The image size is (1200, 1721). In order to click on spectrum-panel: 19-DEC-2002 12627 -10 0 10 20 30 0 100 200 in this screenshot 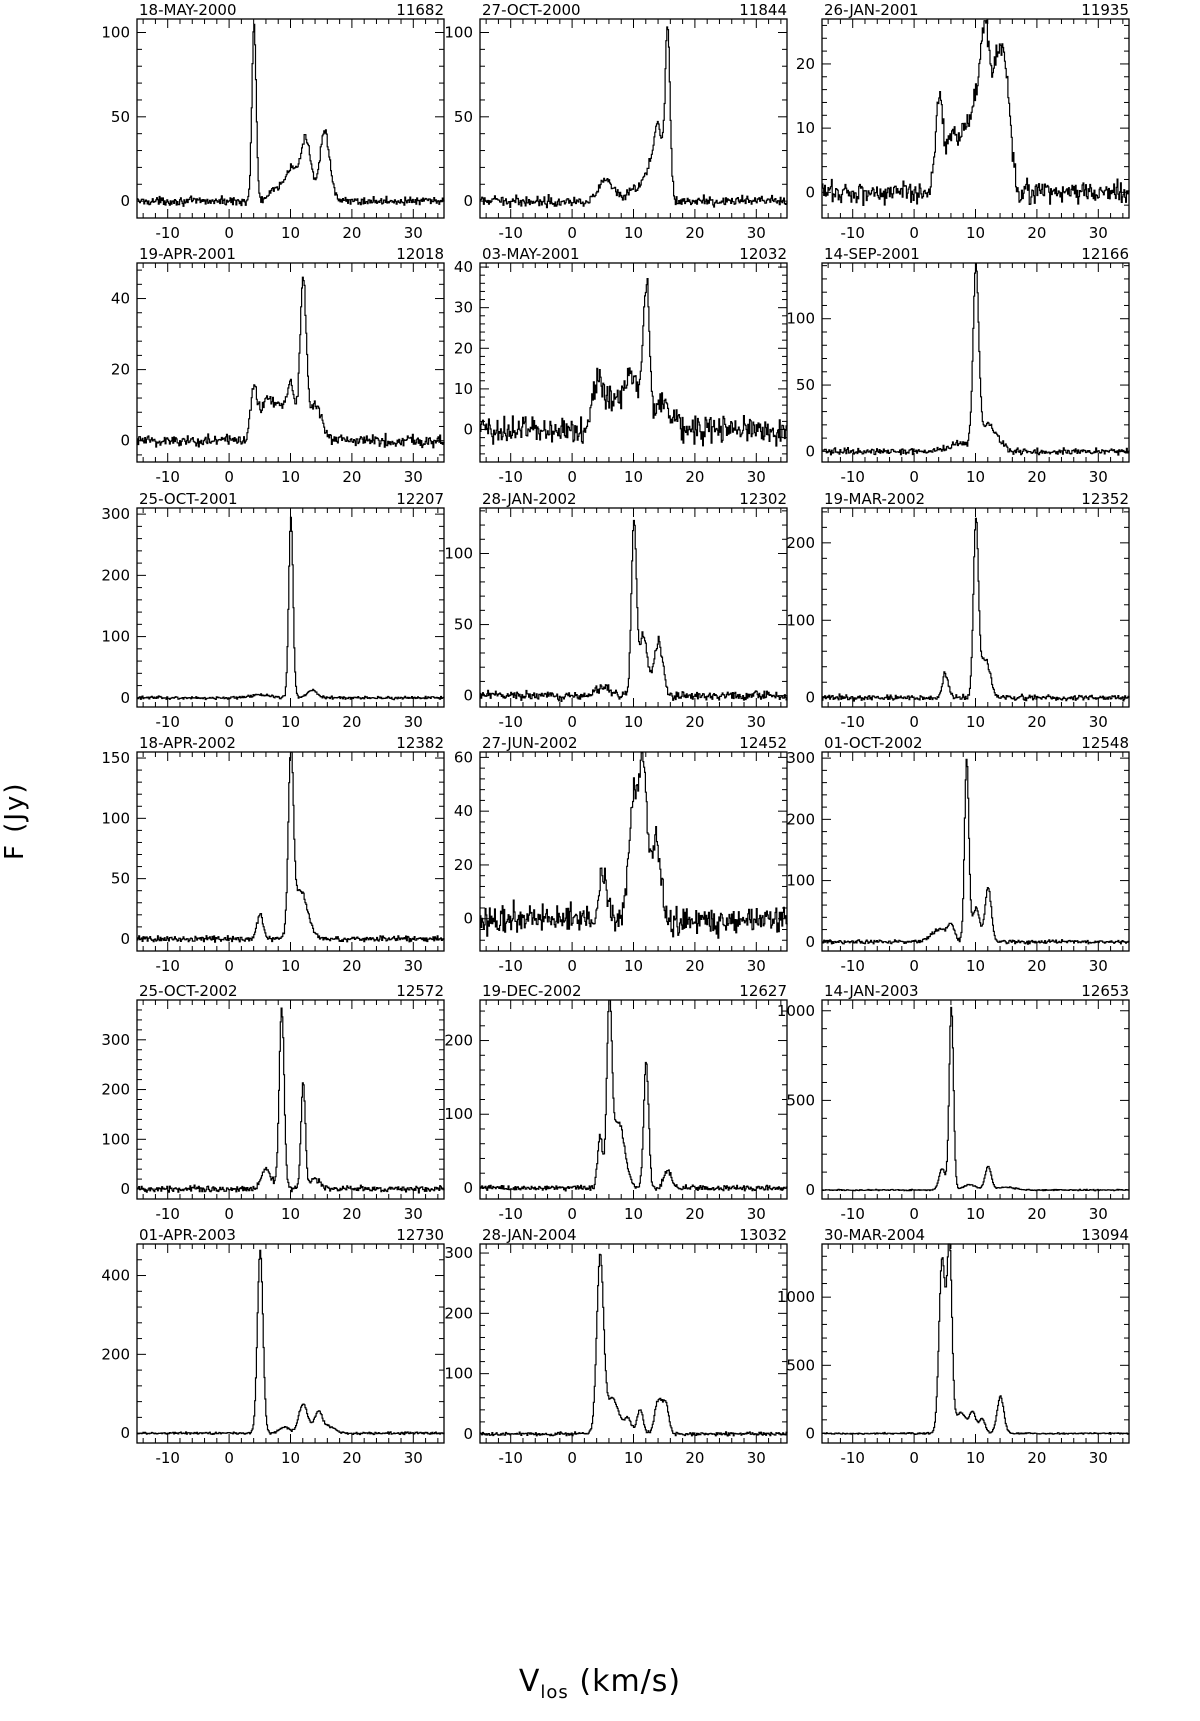, I will do `click(616, 1102)`.